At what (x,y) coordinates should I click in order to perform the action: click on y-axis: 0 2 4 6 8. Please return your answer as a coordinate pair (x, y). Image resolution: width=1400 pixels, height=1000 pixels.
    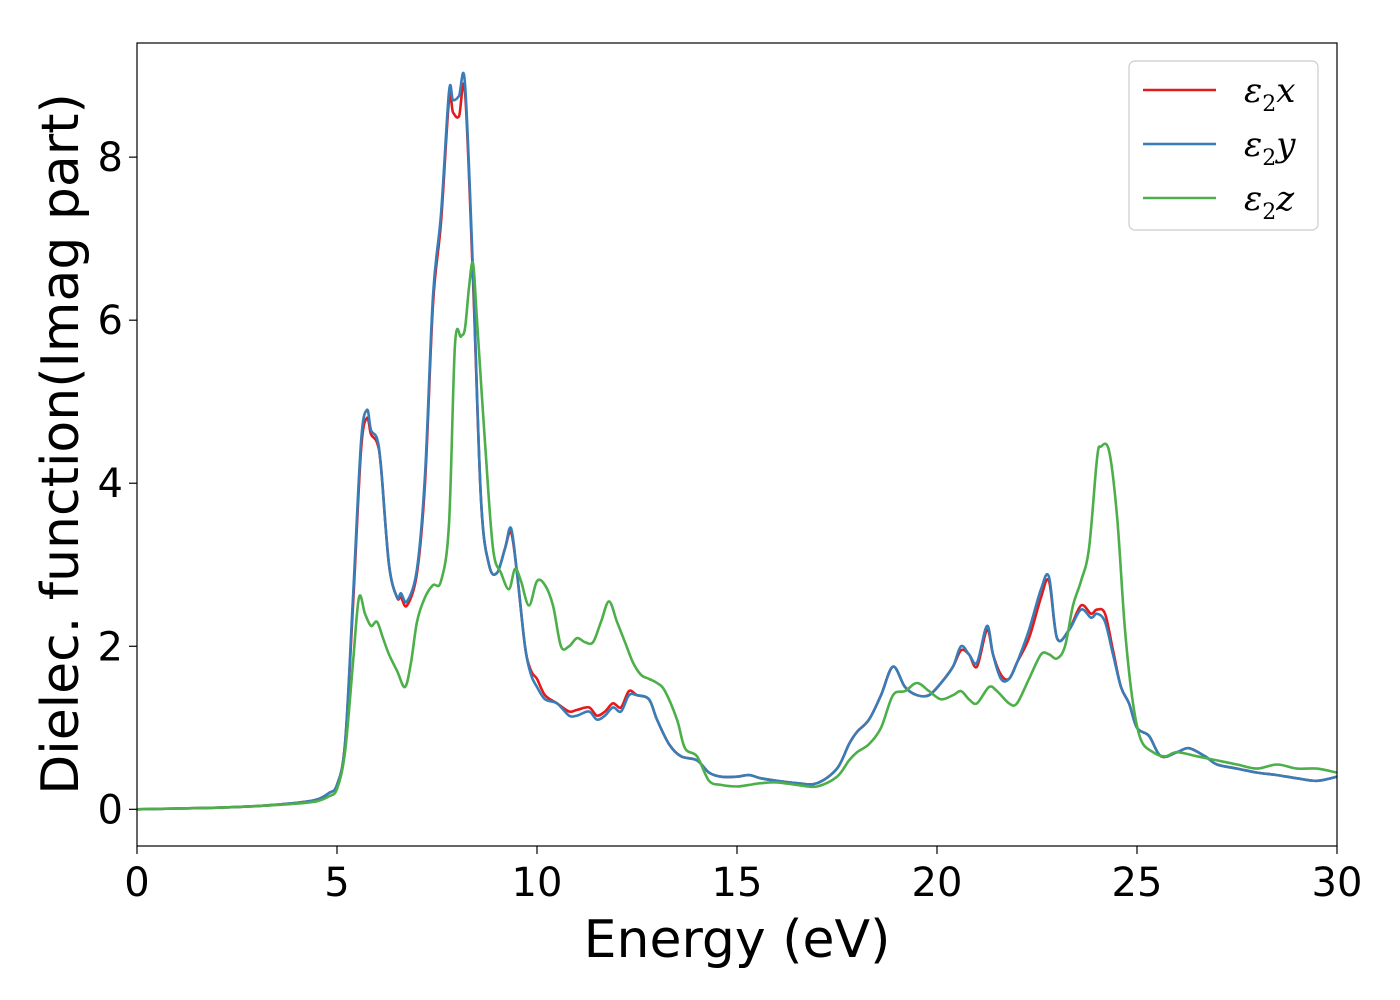
    Looking at the image, I should click on (117, 484).